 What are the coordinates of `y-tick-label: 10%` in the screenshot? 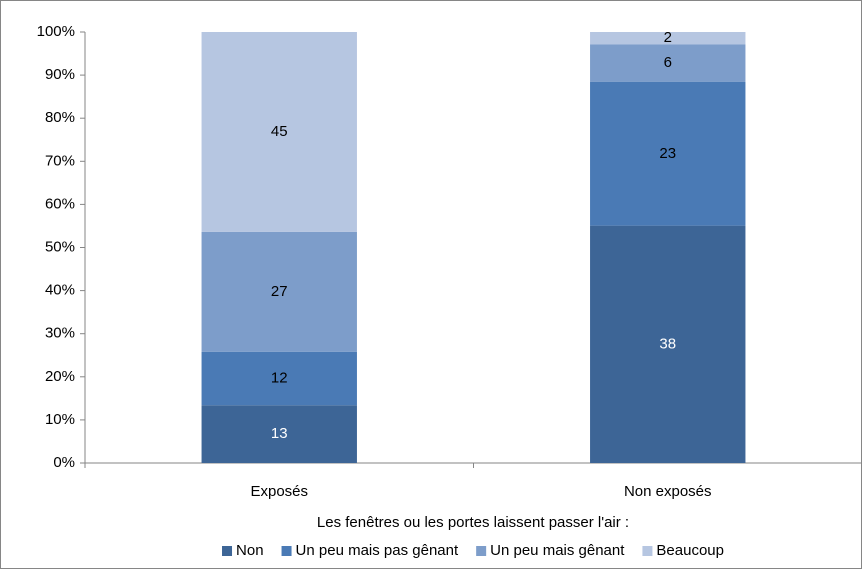 It's located at (60, 419).